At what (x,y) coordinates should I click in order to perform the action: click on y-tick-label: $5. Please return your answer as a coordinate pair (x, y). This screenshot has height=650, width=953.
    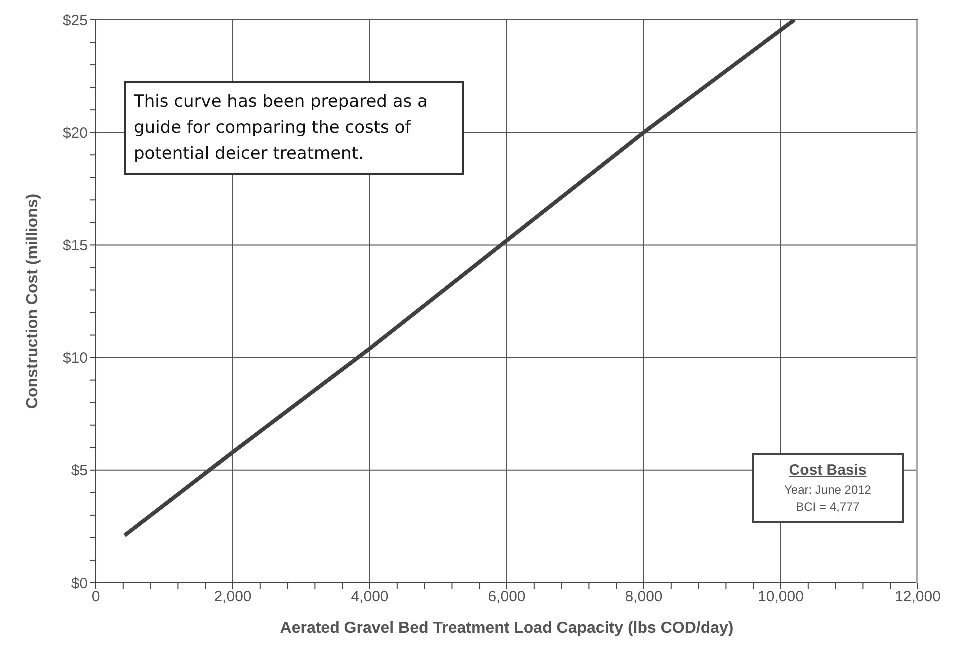
    Looking at the image, I should click on (79, 471).